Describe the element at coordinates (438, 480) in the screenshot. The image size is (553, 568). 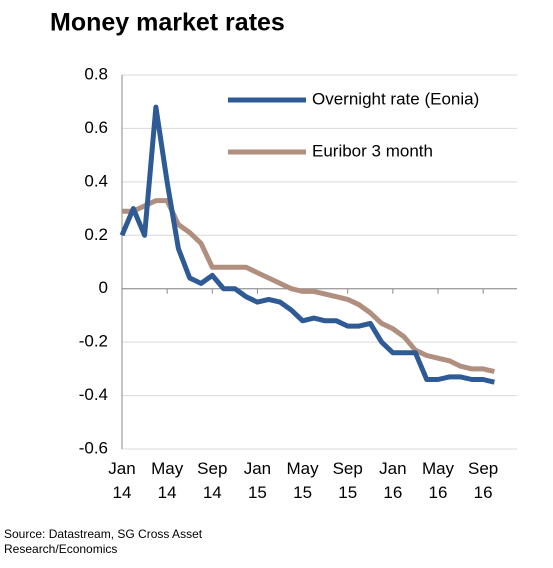
I see `x-tick-label: May 16` at that location.